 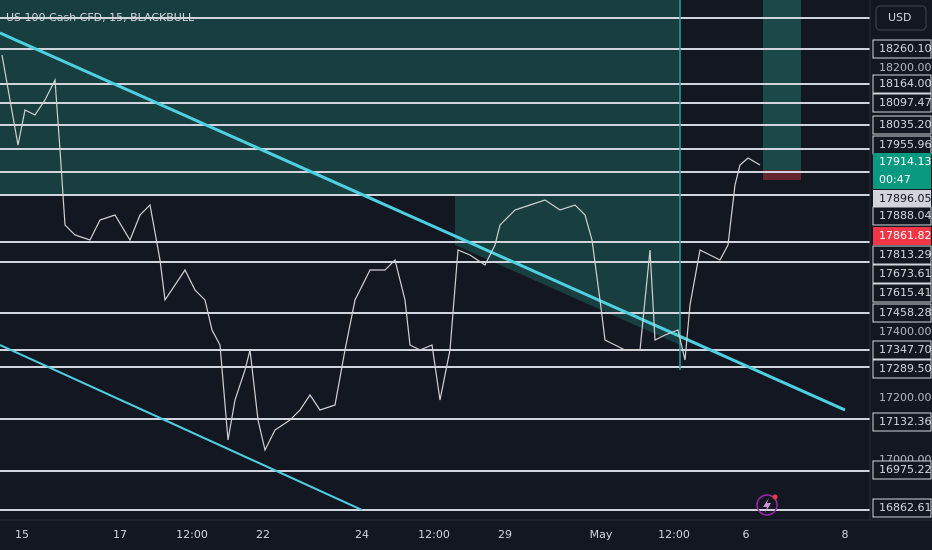 What do you see at coordinates (601, 534) in the screenshot?
I see `time-label: May` at bounding box center [601, 534].